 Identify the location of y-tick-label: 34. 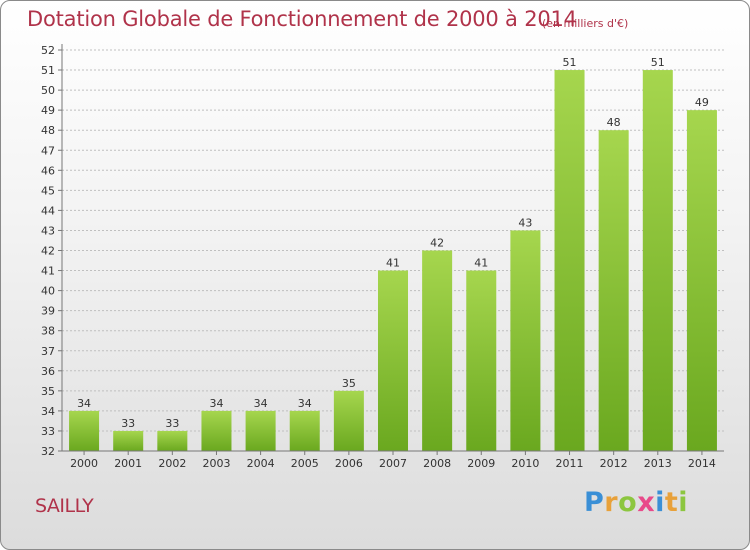
(48, 411).